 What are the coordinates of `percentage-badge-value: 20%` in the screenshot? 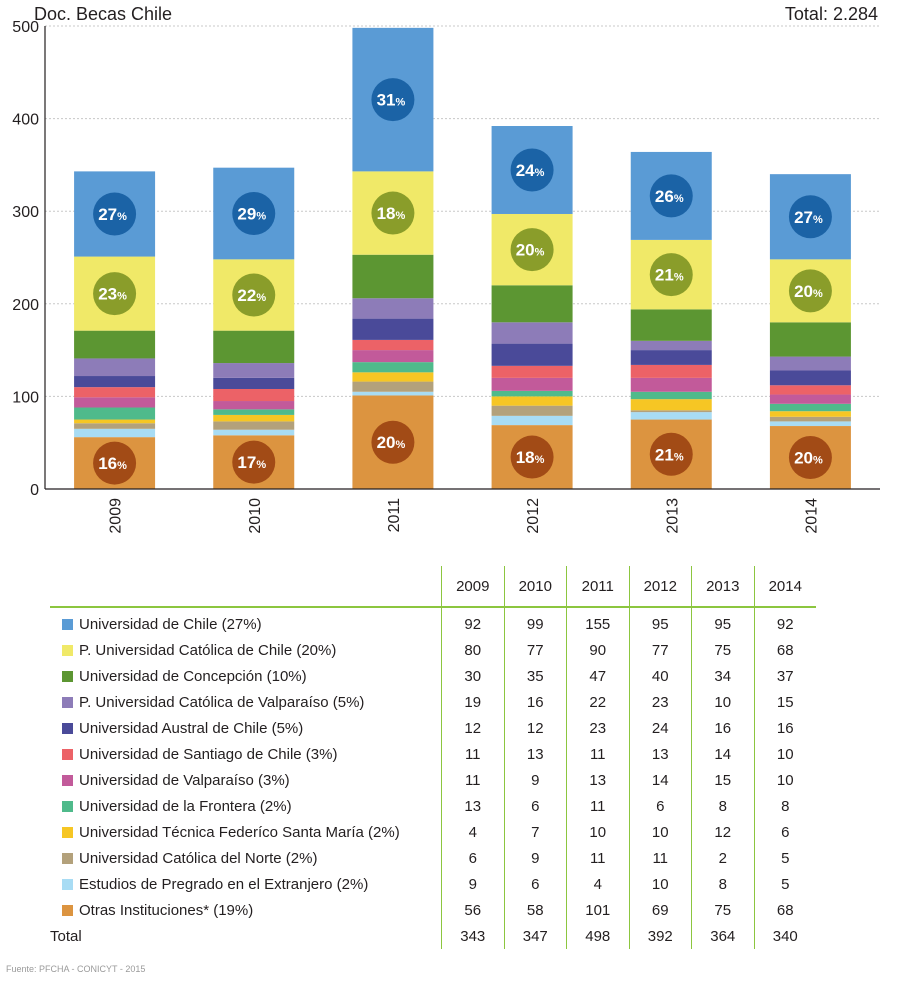 It's located at (808, 458).